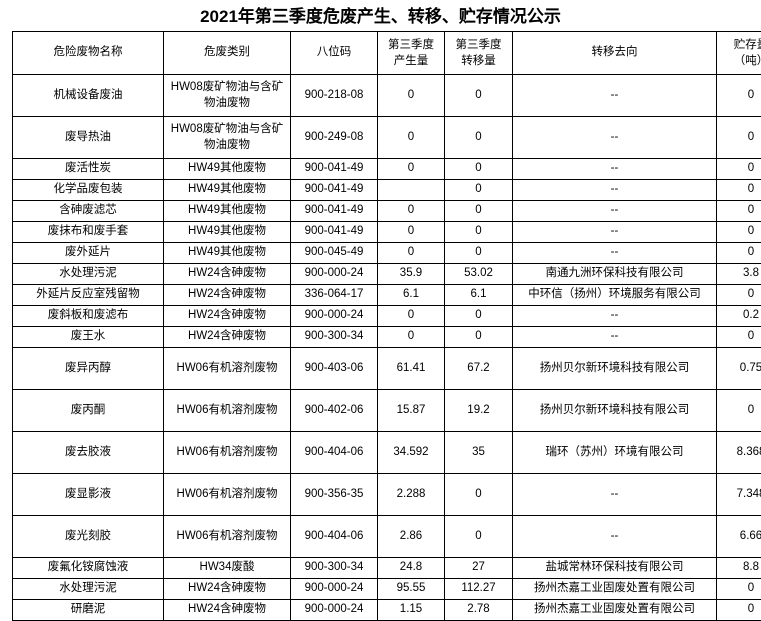 Image resolution: width=761 pixels, height=621 pixels. I want to click on cell-waste-name: 废异丙醇, so click(88, 369).